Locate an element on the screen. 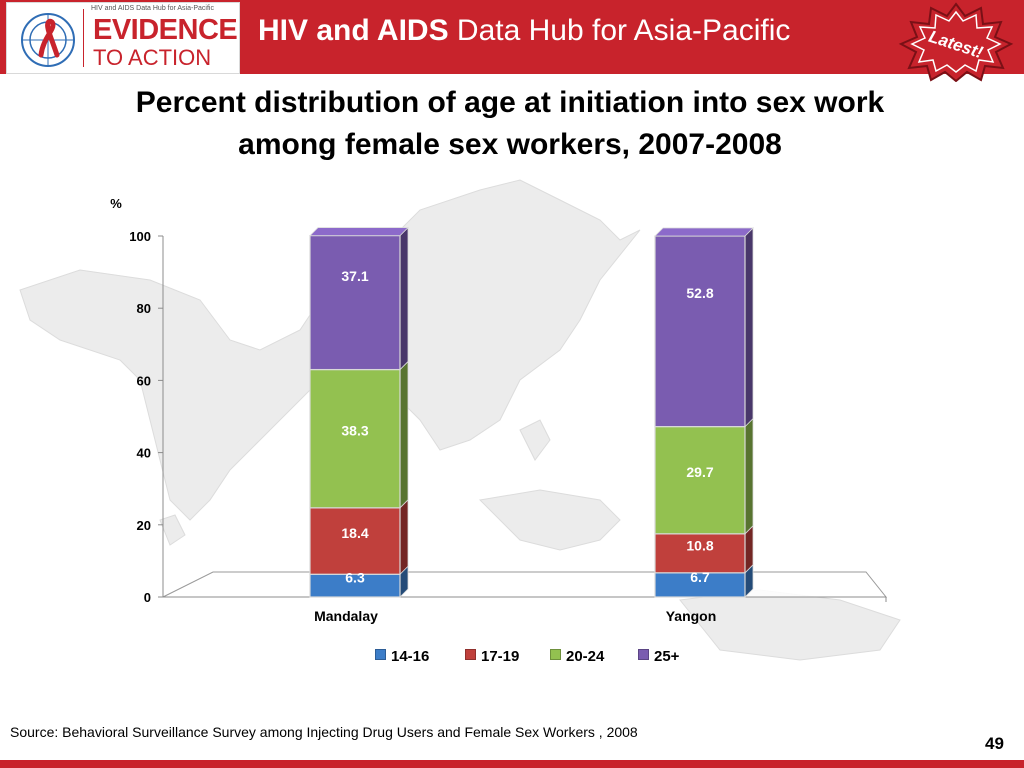 The height and width of the screenshot is (768, 1024). data-label: 38.3 is located at coordinates (354, 431).